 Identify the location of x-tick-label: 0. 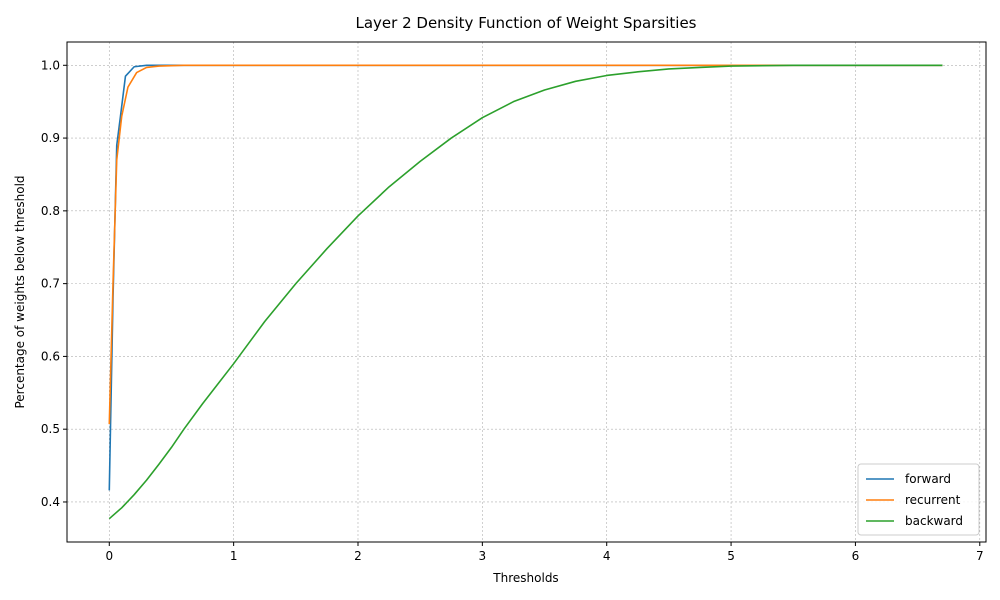
(109, 556).